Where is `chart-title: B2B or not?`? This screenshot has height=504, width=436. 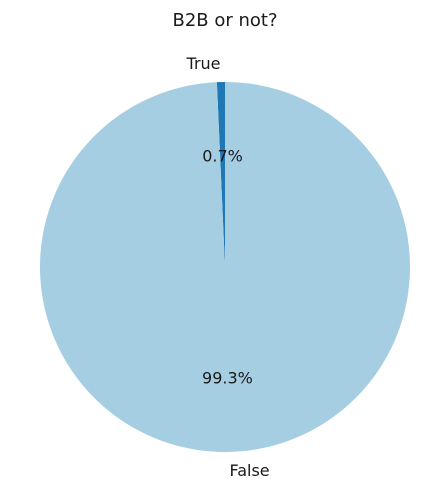 chart-title: B2B or not? is located at coordinates (224, 20).